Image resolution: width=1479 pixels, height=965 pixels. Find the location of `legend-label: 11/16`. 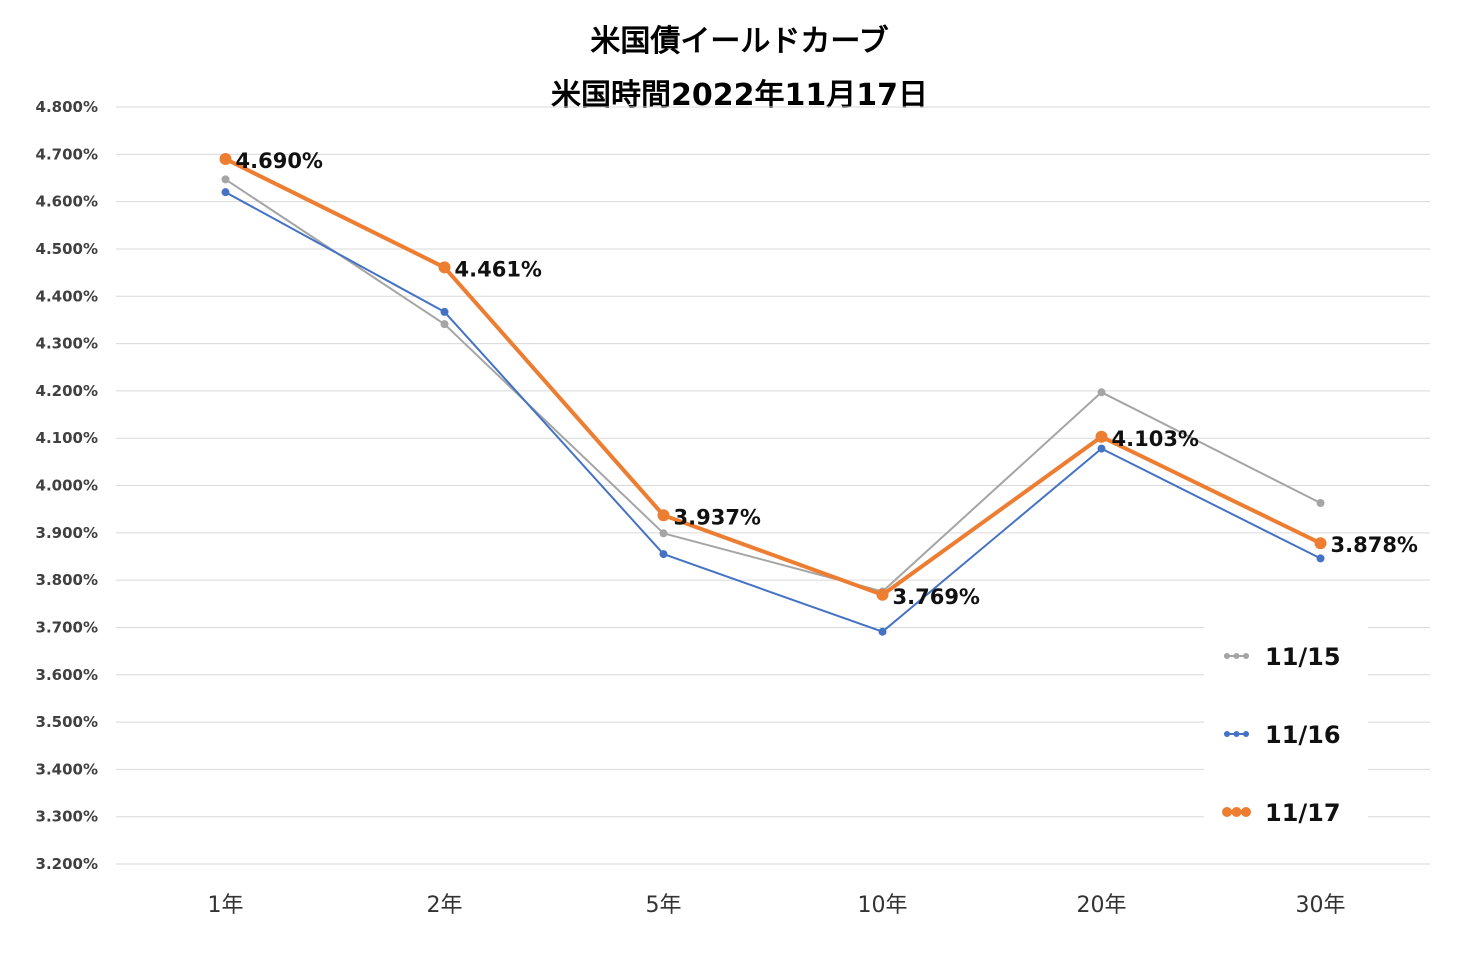

legend-label: 11/16 is located at coordinates (1303, 735).